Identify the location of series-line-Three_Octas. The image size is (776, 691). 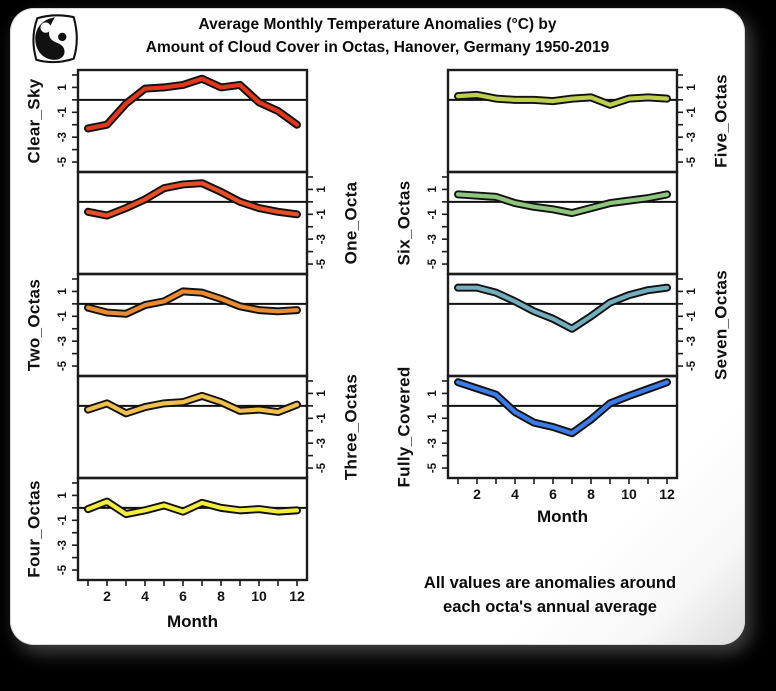
(192, 404).